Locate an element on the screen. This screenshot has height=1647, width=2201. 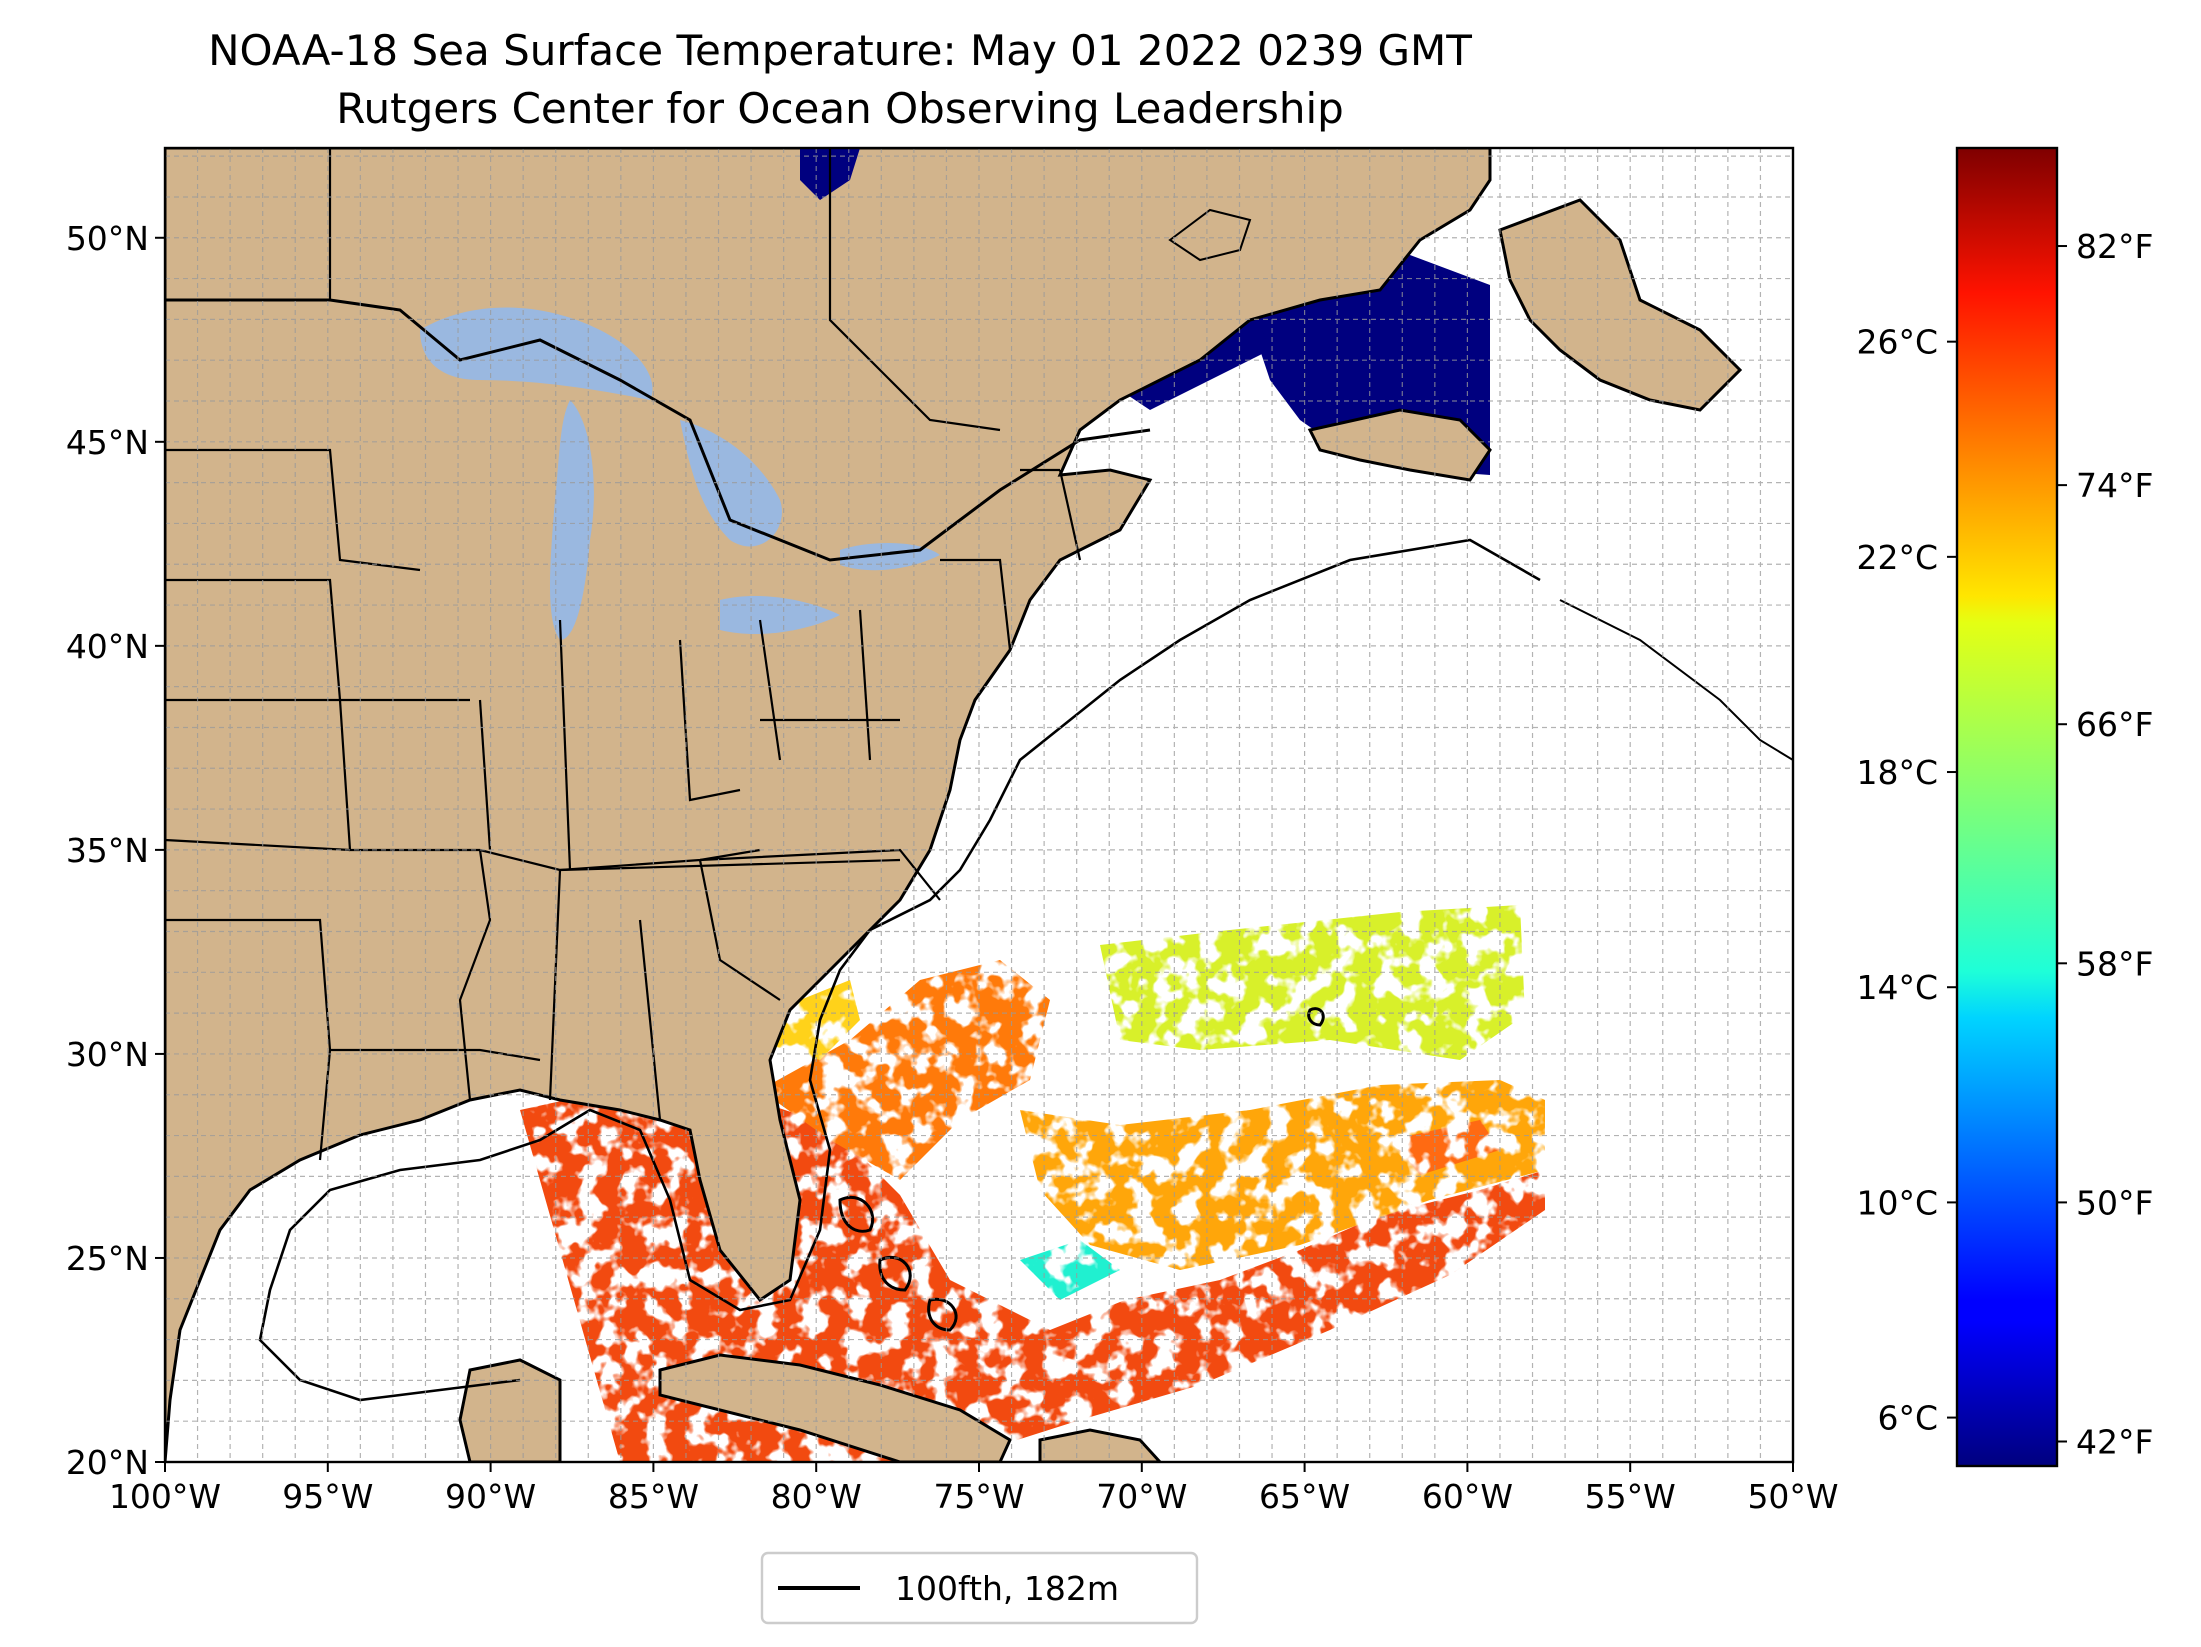
yucatan is located at coordinates (510, 1410).